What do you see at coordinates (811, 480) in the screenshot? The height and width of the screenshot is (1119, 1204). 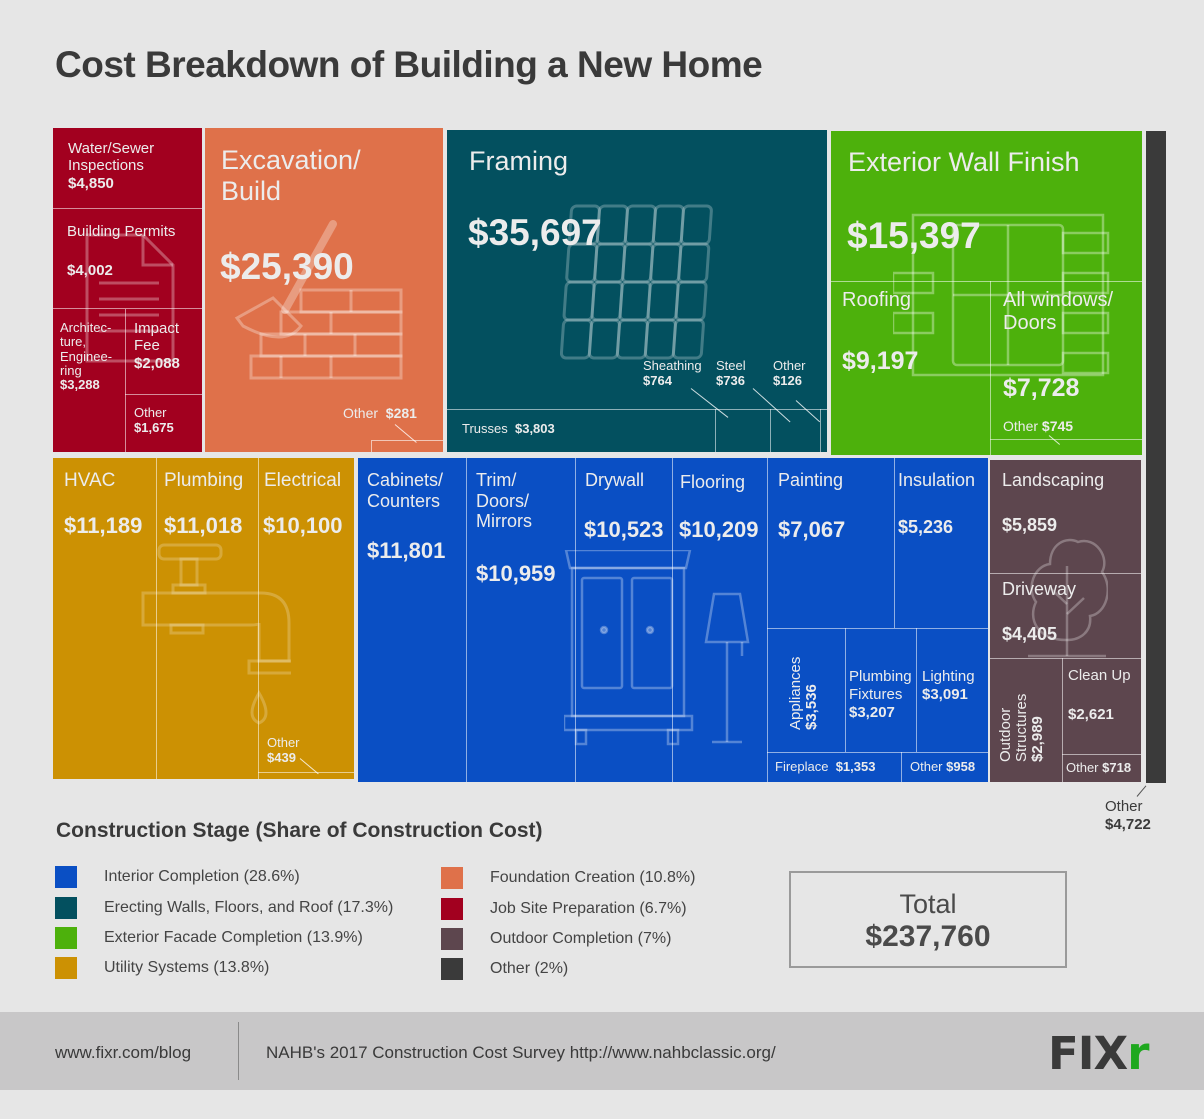 I see `block-painting-label: Painting` at bounding box center [811, 480].